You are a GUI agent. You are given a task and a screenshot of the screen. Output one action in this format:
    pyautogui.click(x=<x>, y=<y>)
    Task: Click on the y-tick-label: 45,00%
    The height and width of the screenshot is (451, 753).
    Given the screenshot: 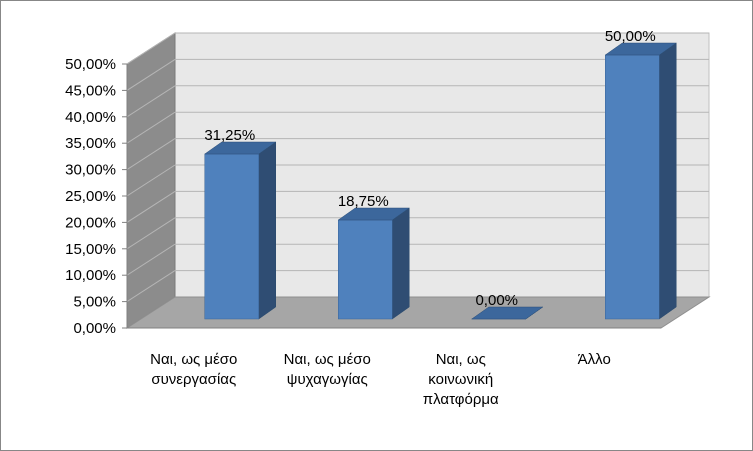 What is the action you would take?
    pyautogui.click(x=90, y=90)
    